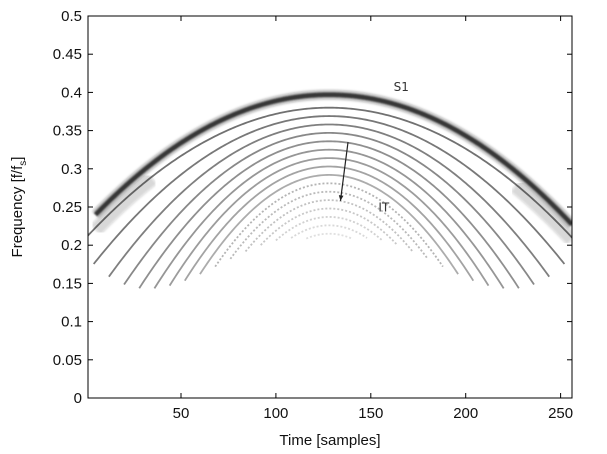 The width and height of the screenshot is (607, 454). Describe the element at coordinates (373, 147) in the screenshot. I see `annotations: S1 IT` at that location.